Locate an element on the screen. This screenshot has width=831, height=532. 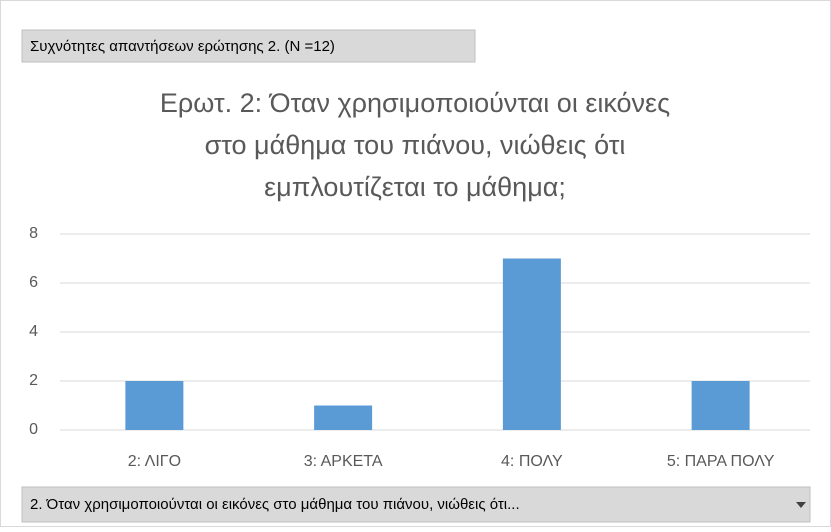
x-tick-label: 2: ΛΙΓΟ is located at coordinates (154, 461).